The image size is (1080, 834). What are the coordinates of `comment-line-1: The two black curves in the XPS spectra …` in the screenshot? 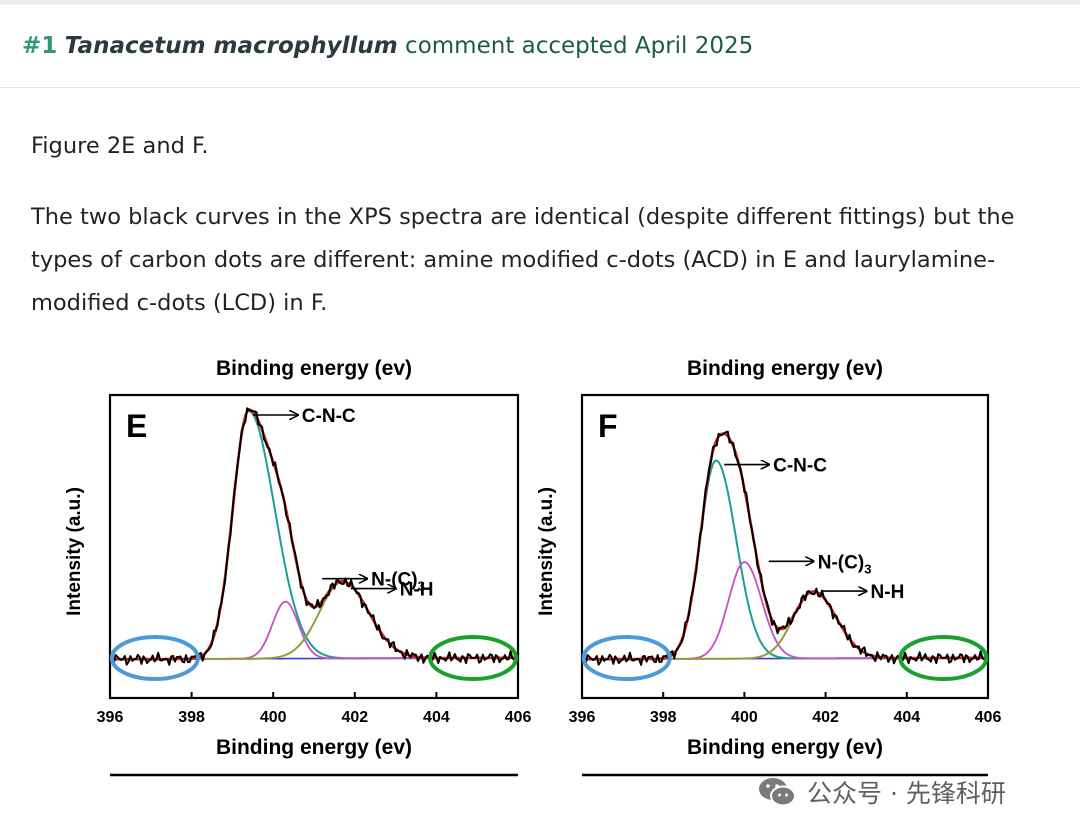 It's located at (523, 217).